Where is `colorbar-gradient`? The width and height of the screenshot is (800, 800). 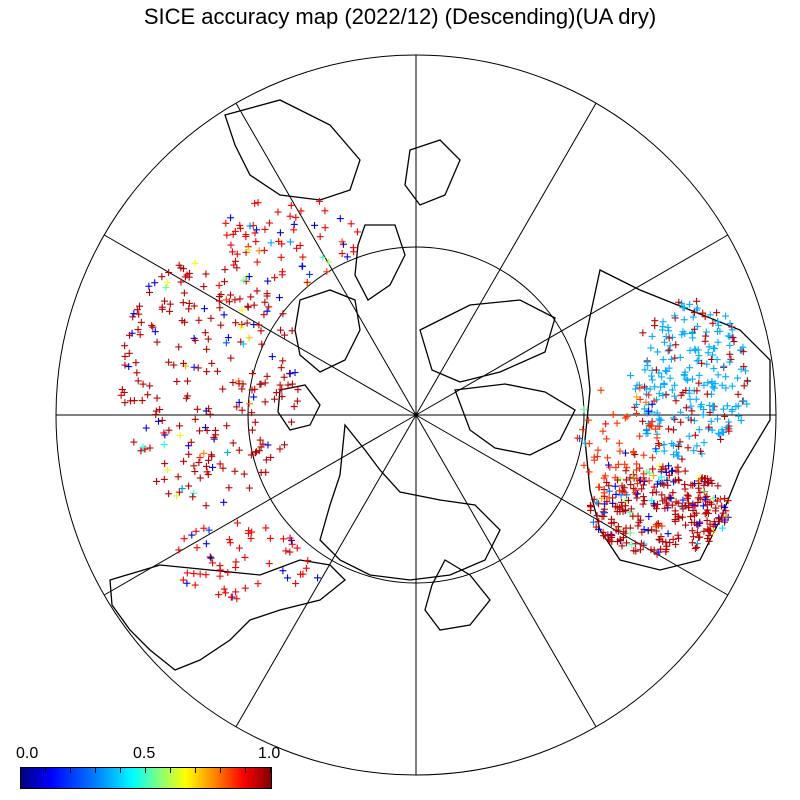 colorbar-gradient is located at coordinates (146, 778).